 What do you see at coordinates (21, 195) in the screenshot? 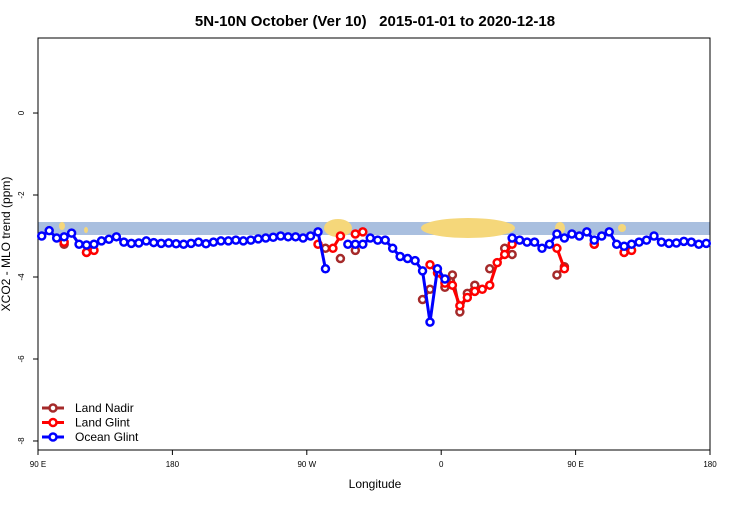
I see `y-tick-label: -2` at bounding box center [21, 195].